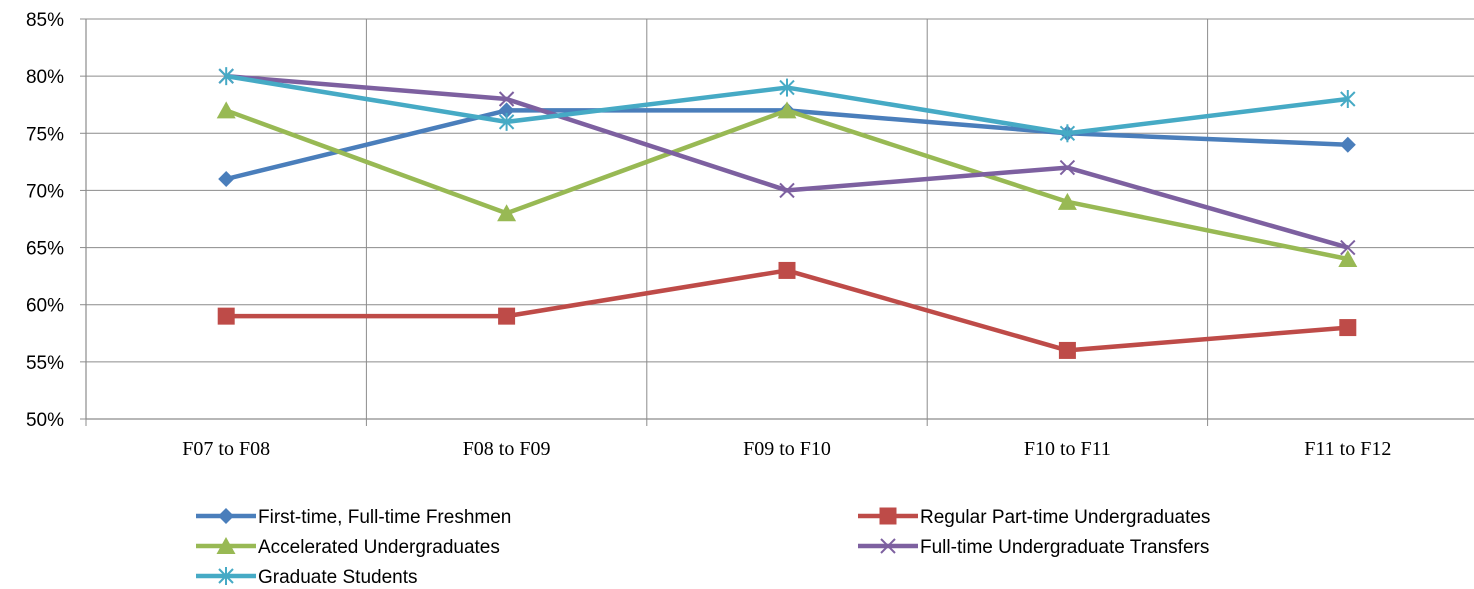 Image resolution: width=1474 pixels, height=589 pixels. I want to click on legend-item: Accelerated Undergraduates, so click(348, 547).